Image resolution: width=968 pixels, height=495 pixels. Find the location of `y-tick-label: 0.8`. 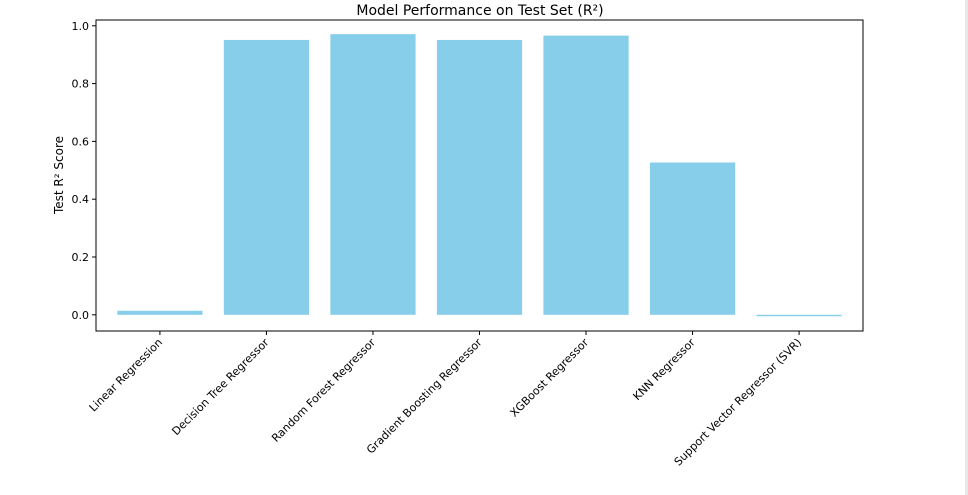

y-tick-label: 0.8 is located at coordinates (81, 84).